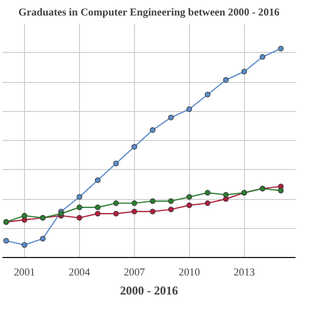 The height and width of the screenshot is (320, 320). Describe the element at coordinates (135, 273) in the screenshot. I see `x-tick-label: 2007` at that location.